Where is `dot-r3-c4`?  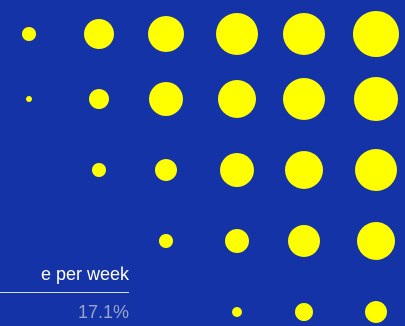
dot-r3-c4 is located at coordinates (237, 170).